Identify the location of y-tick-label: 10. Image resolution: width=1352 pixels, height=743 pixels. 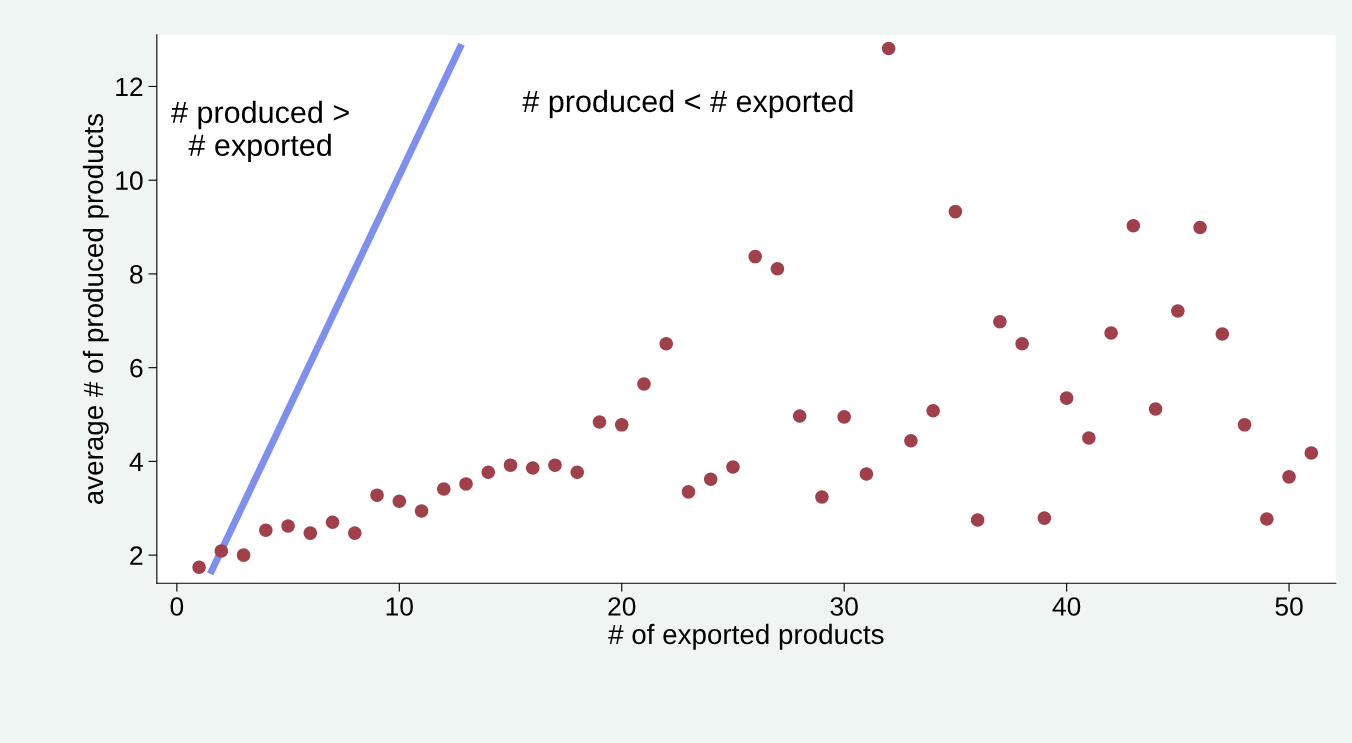
(129, 181).